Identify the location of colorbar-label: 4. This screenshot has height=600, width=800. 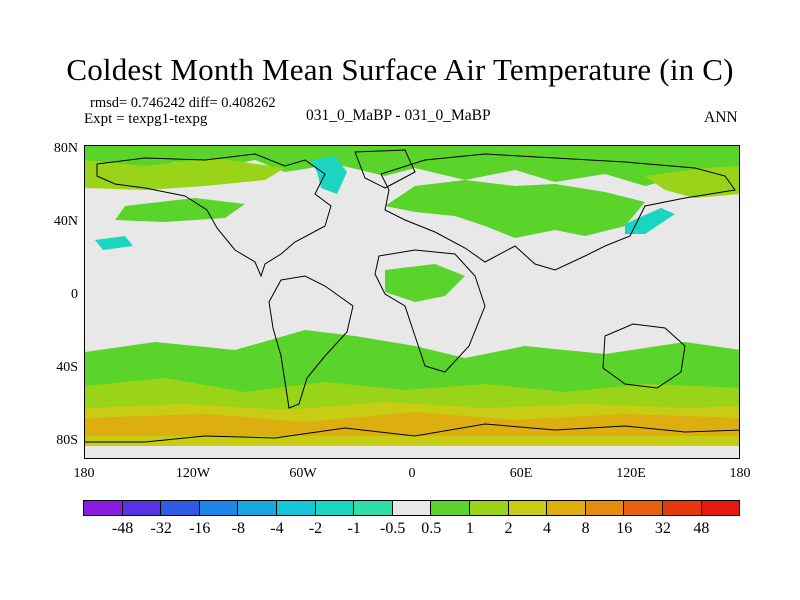
(547, 528).